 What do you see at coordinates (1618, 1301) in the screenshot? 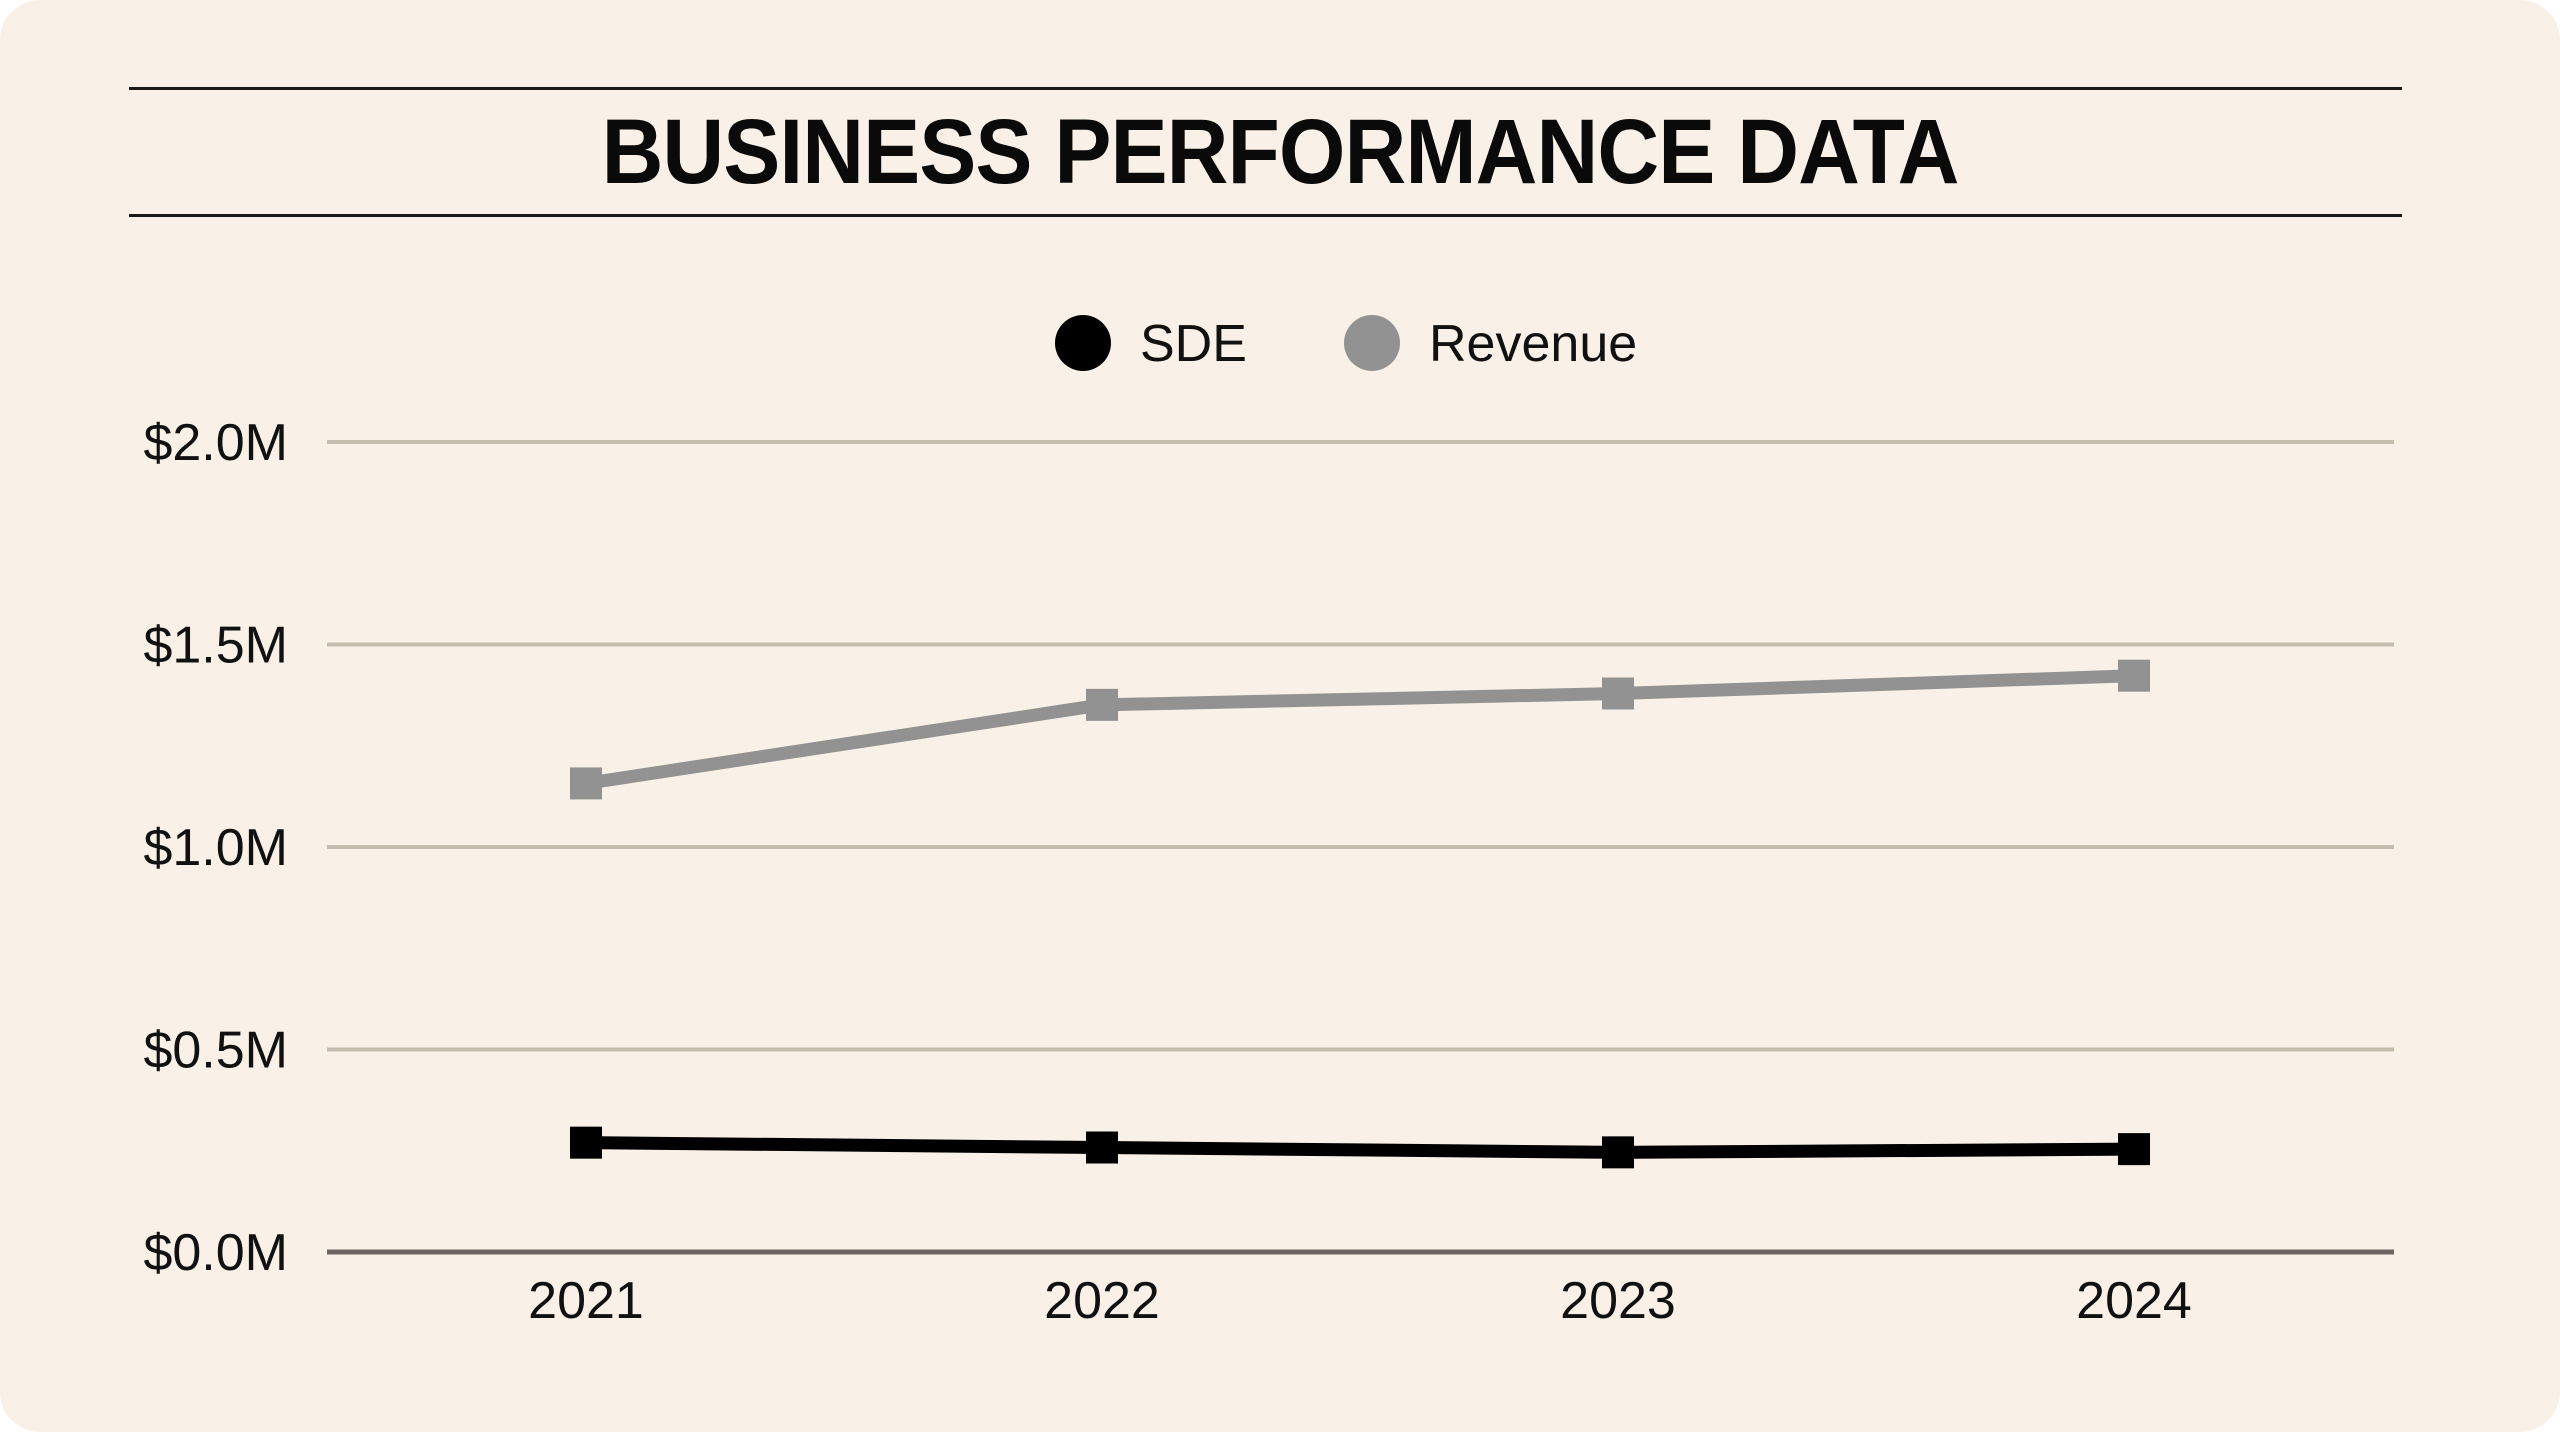
I see `x-tick-label: 2023` at bounding box center [1618, 1301].